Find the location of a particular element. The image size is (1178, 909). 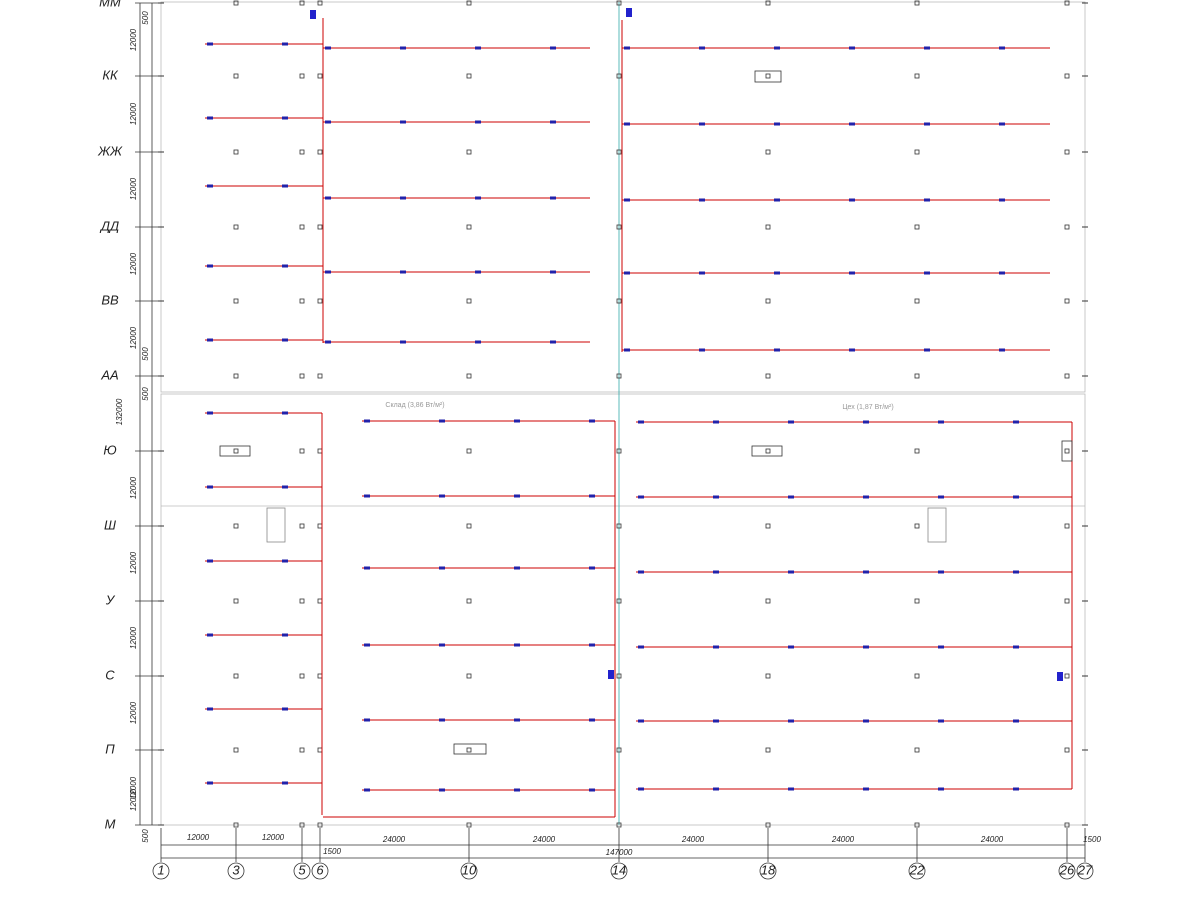

column-label: 10 is located at coordinates (469, 869).